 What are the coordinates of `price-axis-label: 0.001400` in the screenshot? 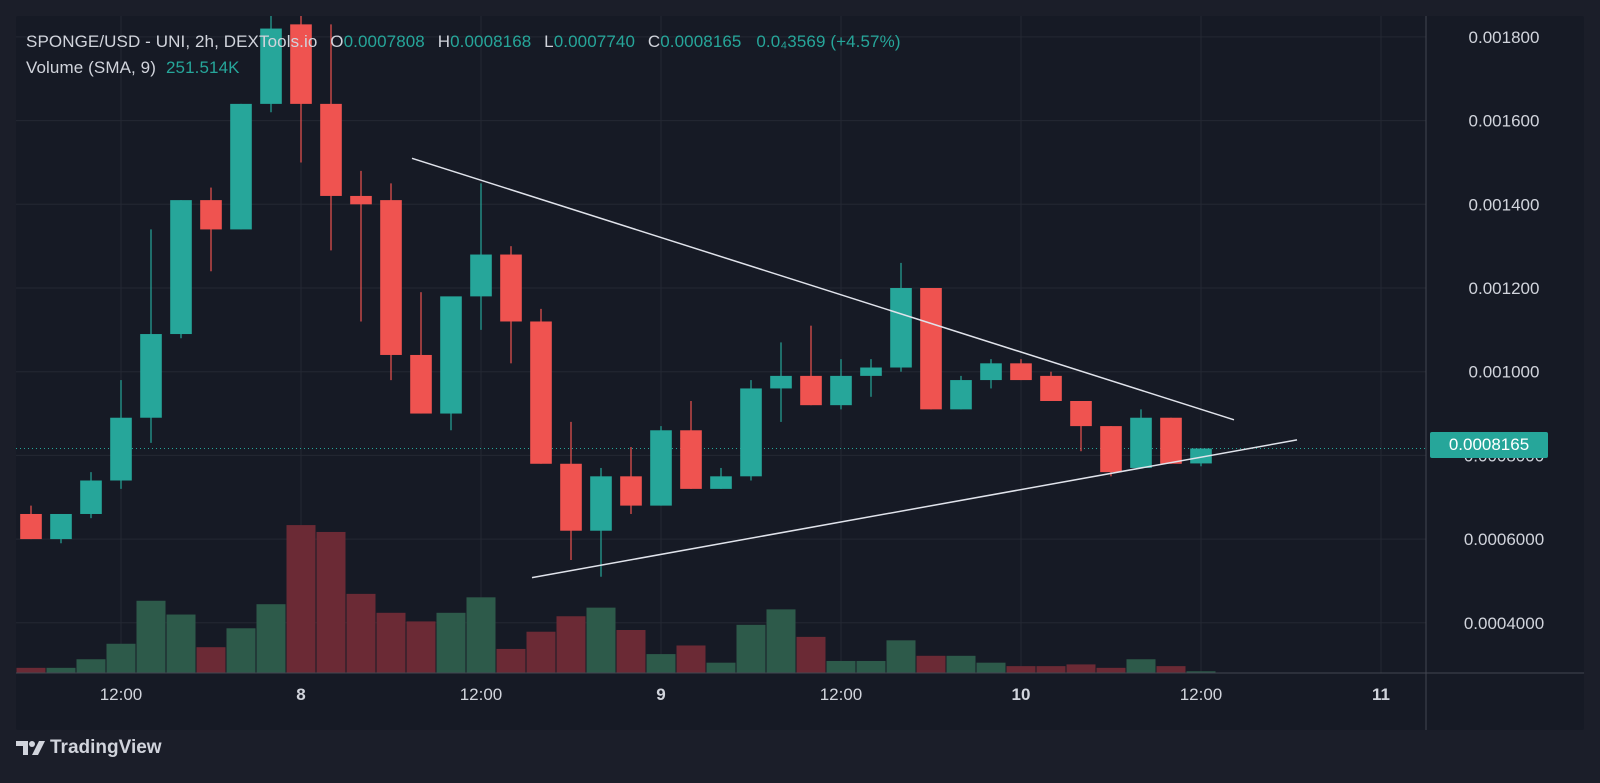 It's located at (1504, 204).